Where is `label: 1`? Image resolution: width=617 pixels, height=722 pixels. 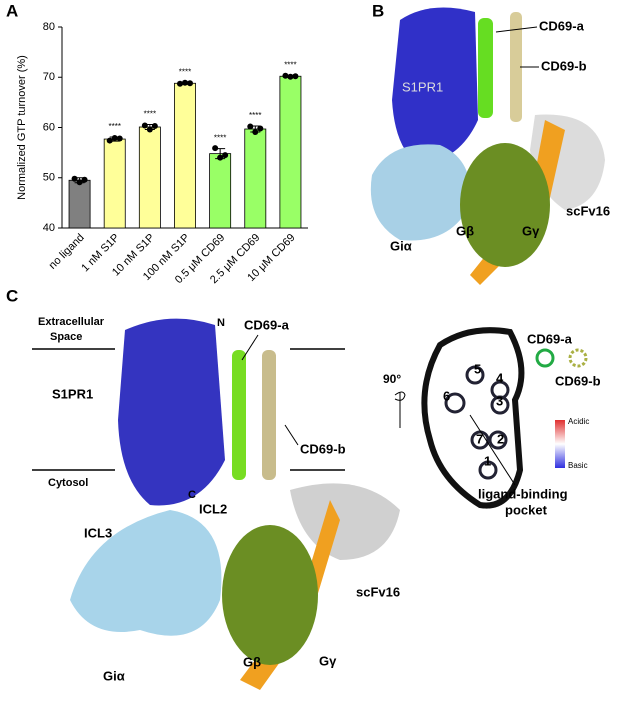
label: 1 is located at coordinates (487, 460).